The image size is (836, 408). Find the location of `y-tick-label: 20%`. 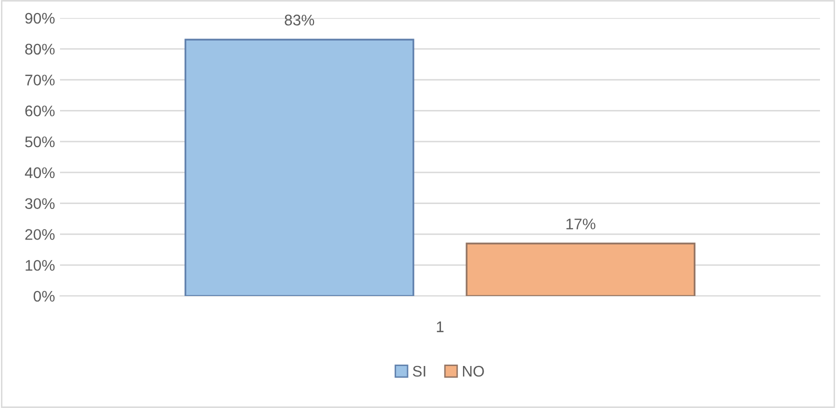

y-tick-label: 20% is located at coordinates (40, 234).